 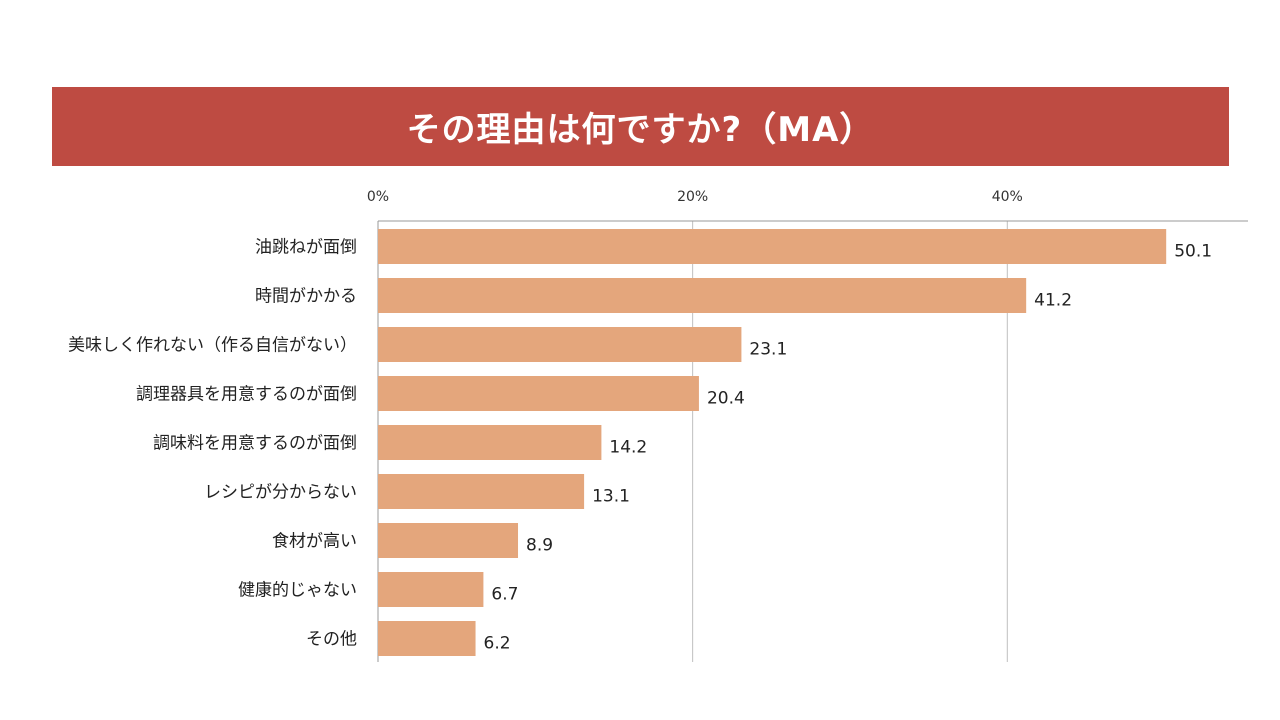 What do you see at coordinates (768, 350) in the screenshot?
I see `data-label: 23.1` at bounding box center [768, 350].